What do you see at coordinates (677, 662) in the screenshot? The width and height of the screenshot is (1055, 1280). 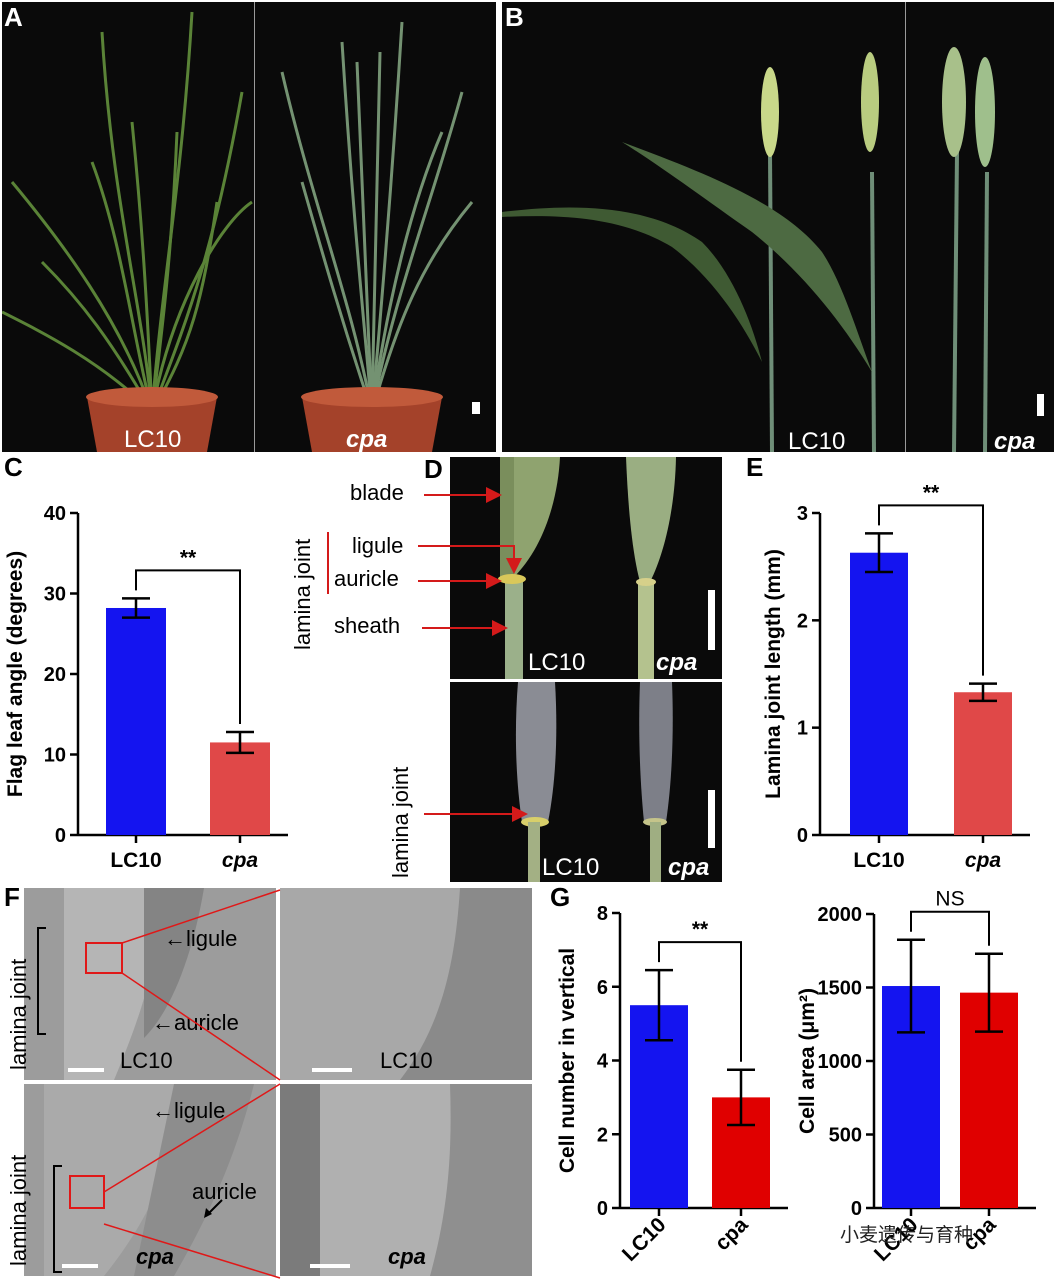 I see `label-cpa-d-top: cpa` at bounding box center [677, 662].